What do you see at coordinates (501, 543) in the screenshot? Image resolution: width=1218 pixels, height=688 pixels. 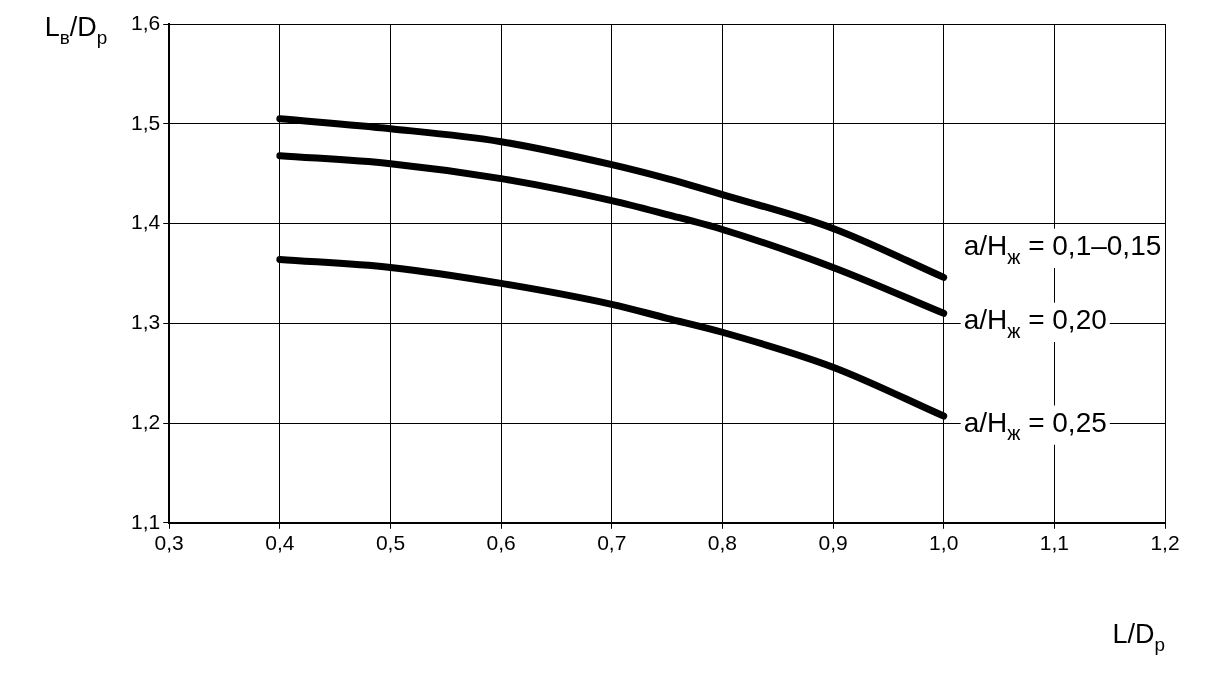 I see `x-tick-label: 0,6` at bounding box center [501, 543].